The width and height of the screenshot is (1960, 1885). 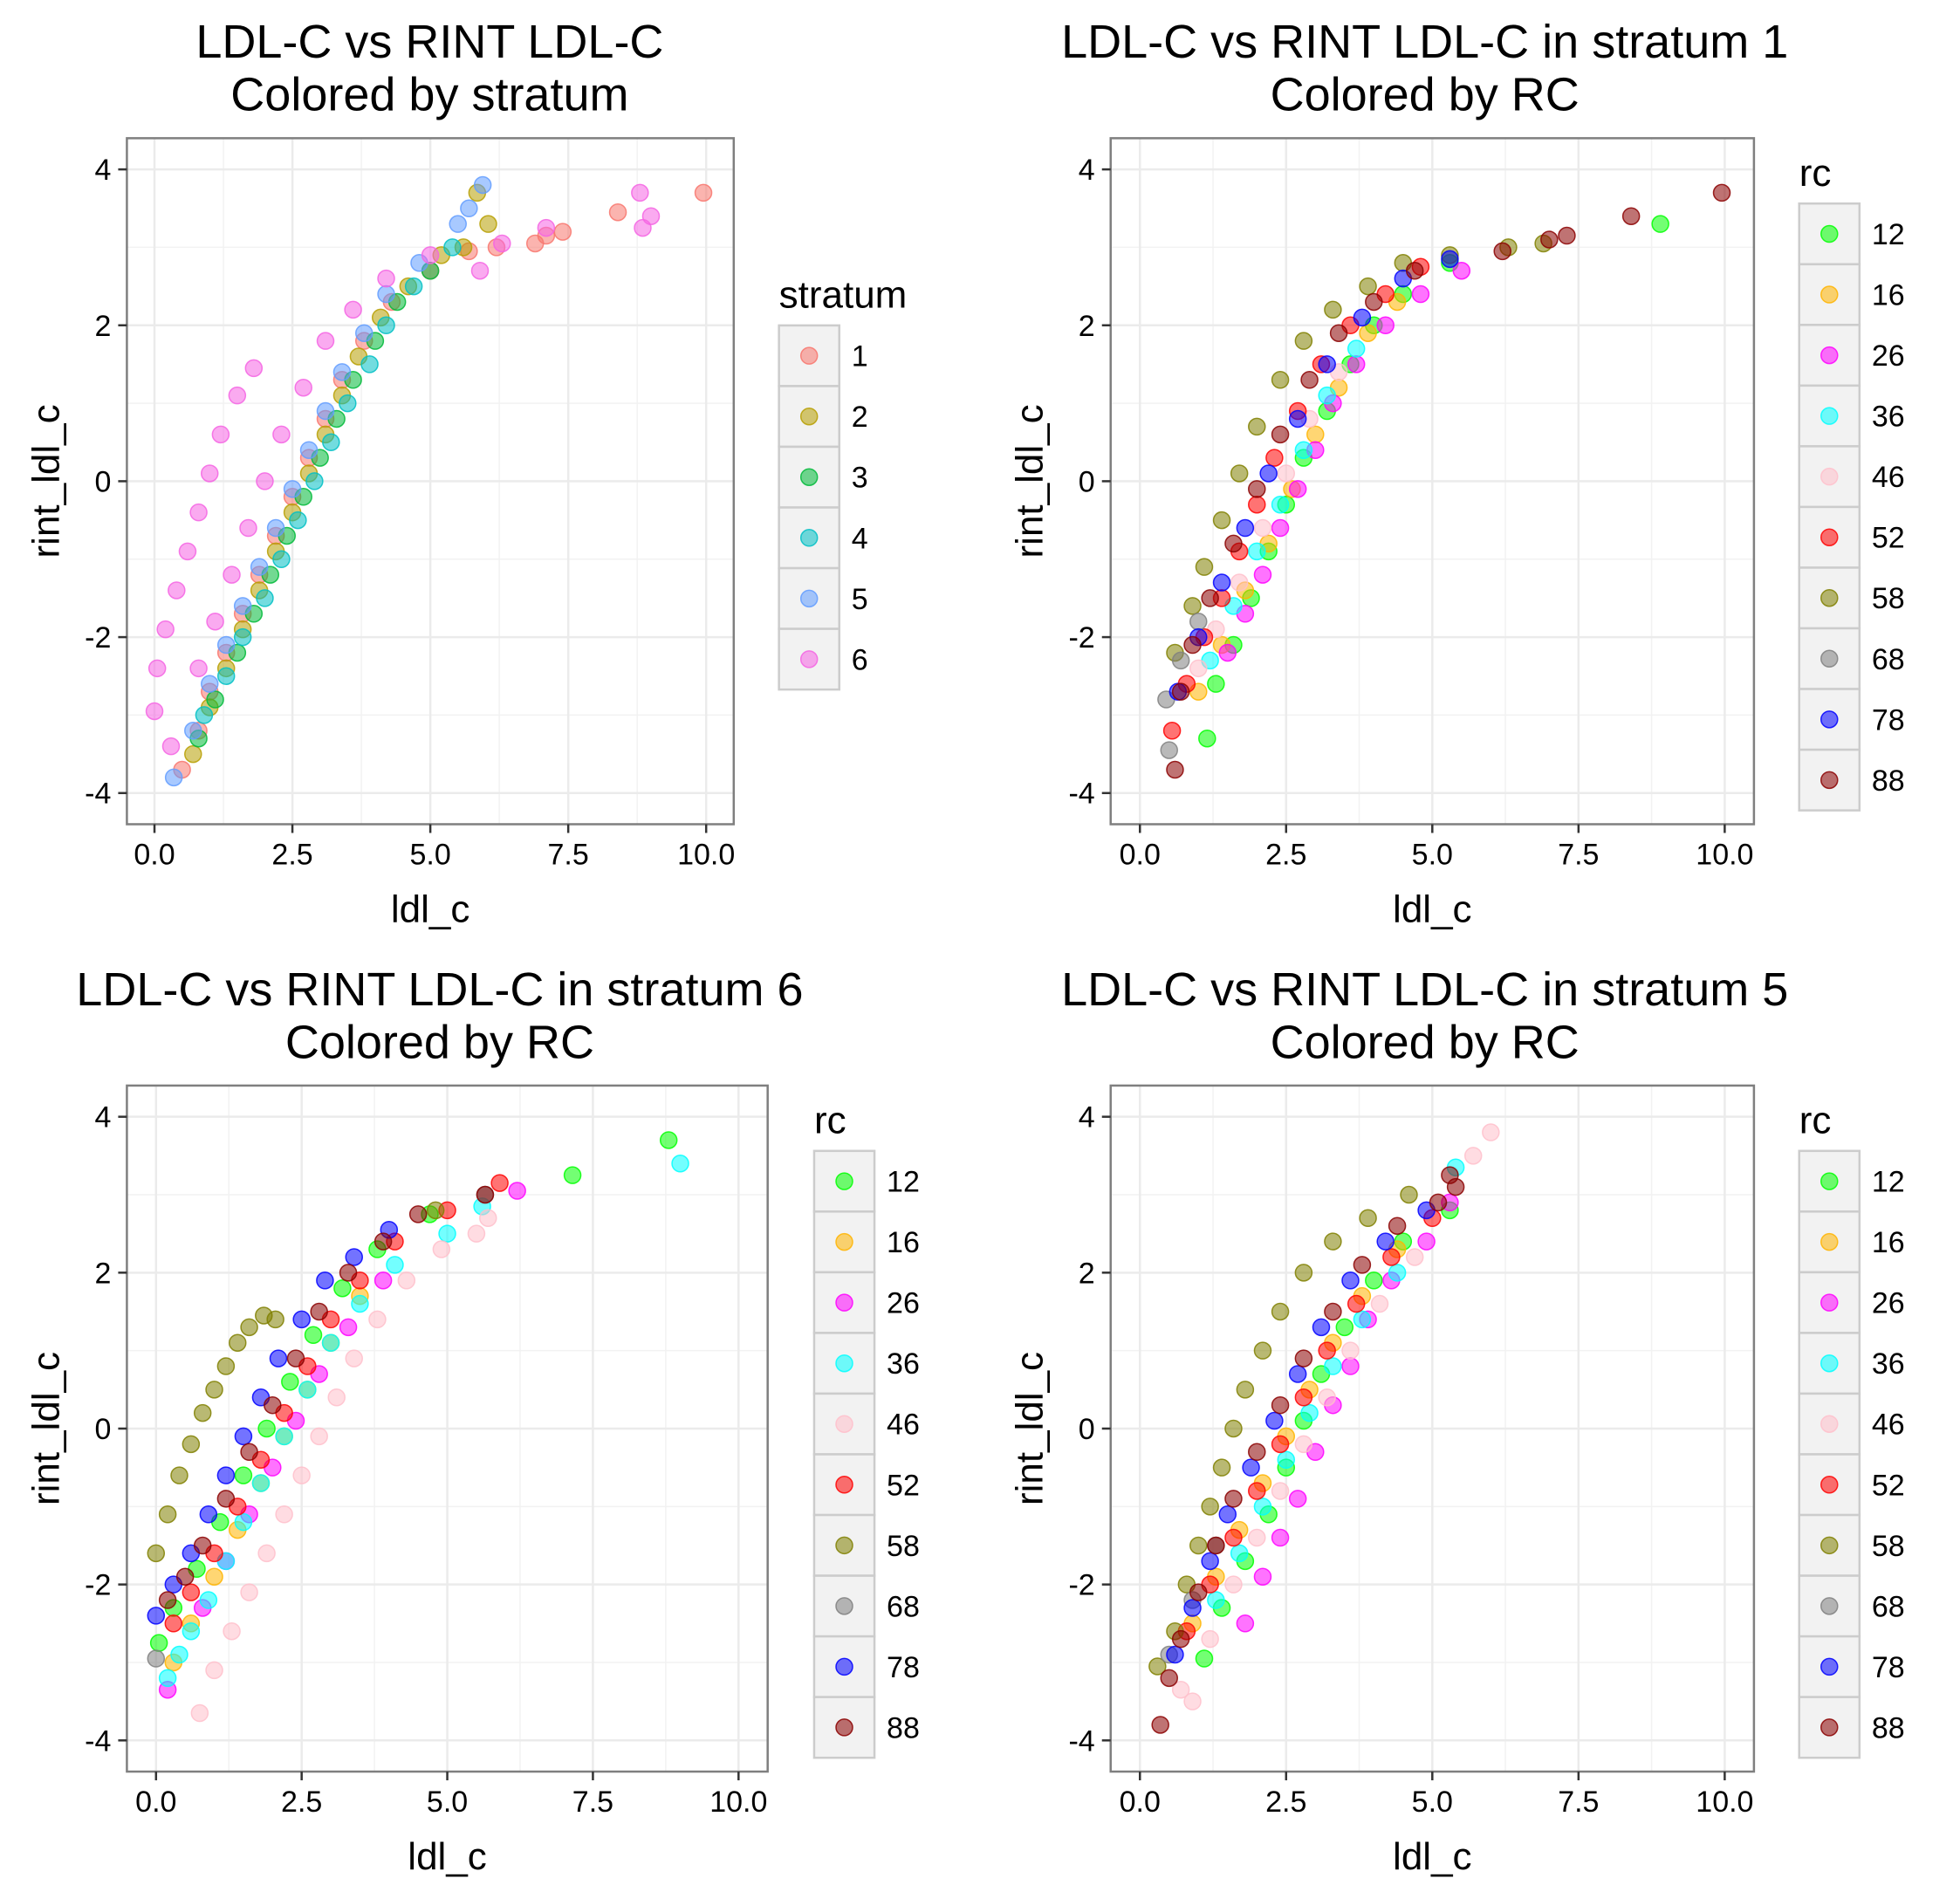 What do you see at coordinates (1889, 1668) in the screenshot?
I see `legend-label: 78` at bounding box center [1889, 1668].